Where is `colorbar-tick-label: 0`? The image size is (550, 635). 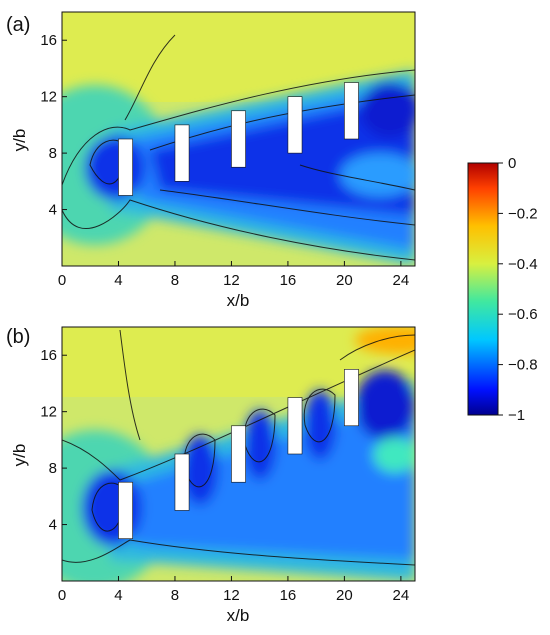 colorbar-tick-label: 0 is located at coordinates (512, 163).